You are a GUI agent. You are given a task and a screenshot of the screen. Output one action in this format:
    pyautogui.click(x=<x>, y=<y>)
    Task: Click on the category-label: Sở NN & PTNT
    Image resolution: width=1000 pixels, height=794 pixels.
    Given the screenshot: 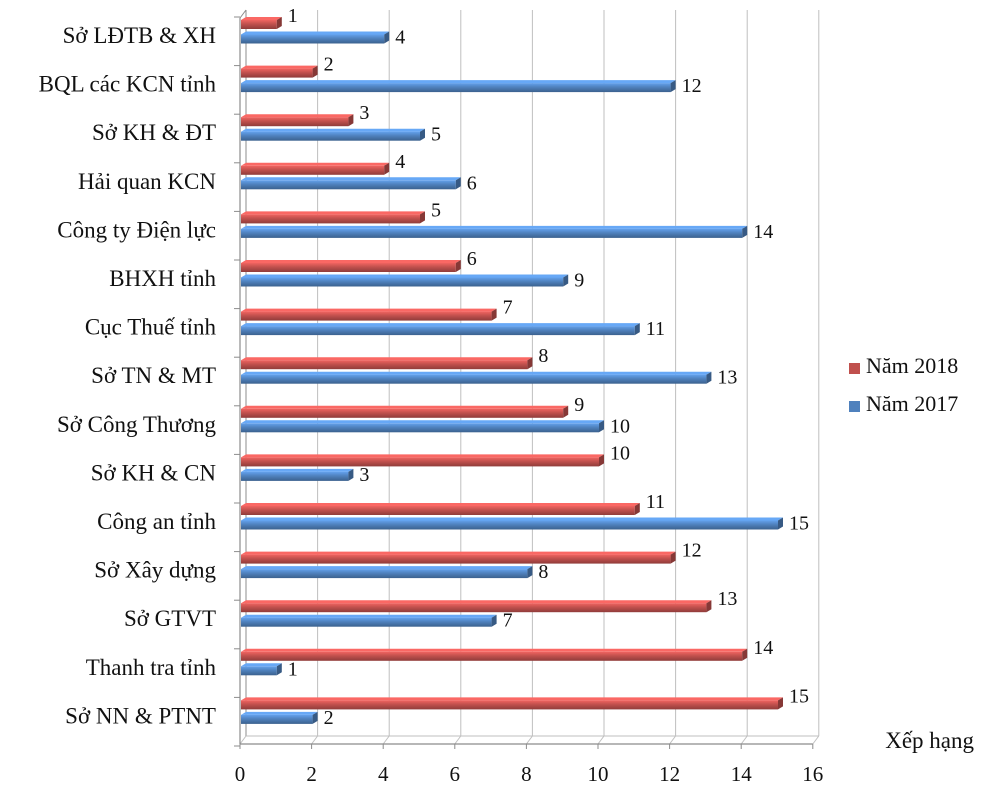 What is the action you would take?
    pyautogui.click(x=140, y=715)
    